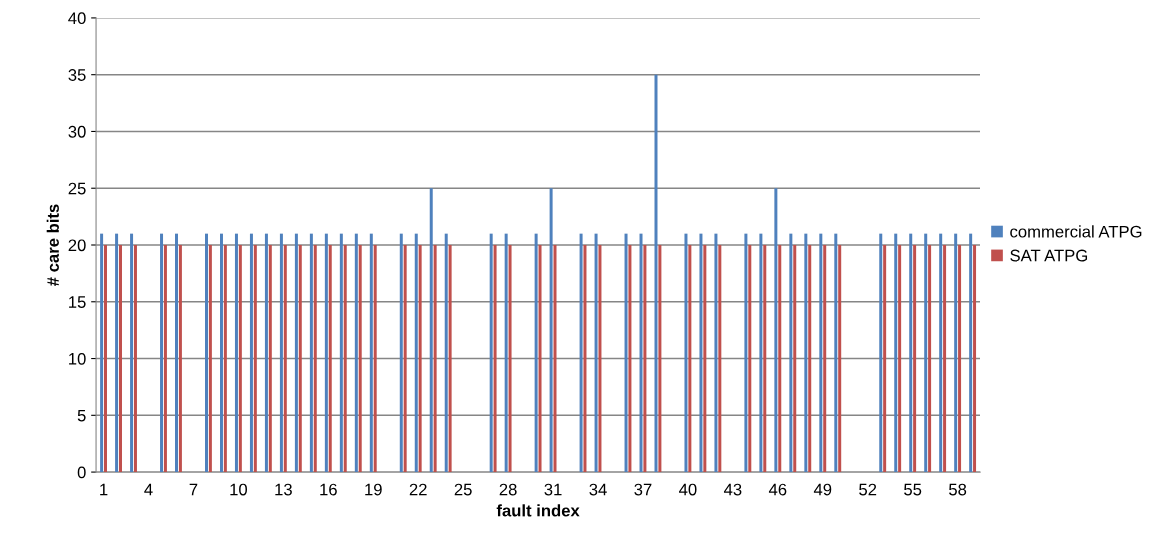 This screenshot has height=560, width=1149. I want to click on x-tick-label: 58, so click(958, 489).